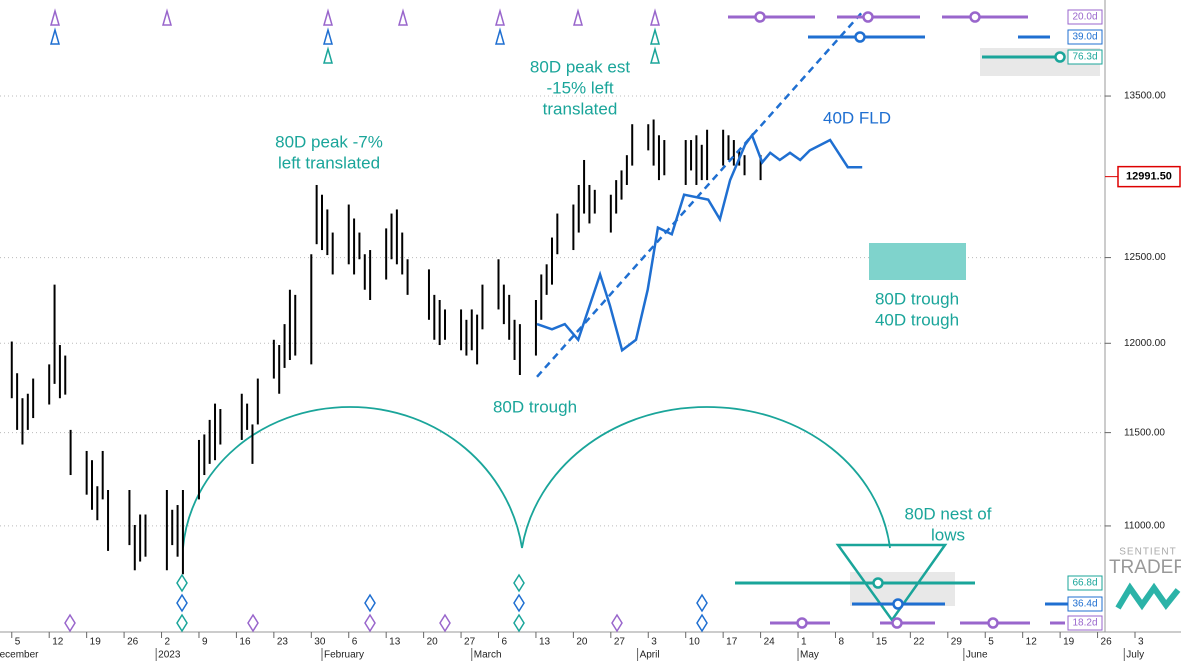  What do you see at coordinates (977, 655) in the screenshot?
I see `month-label: June` at bounding box center [977, 655].